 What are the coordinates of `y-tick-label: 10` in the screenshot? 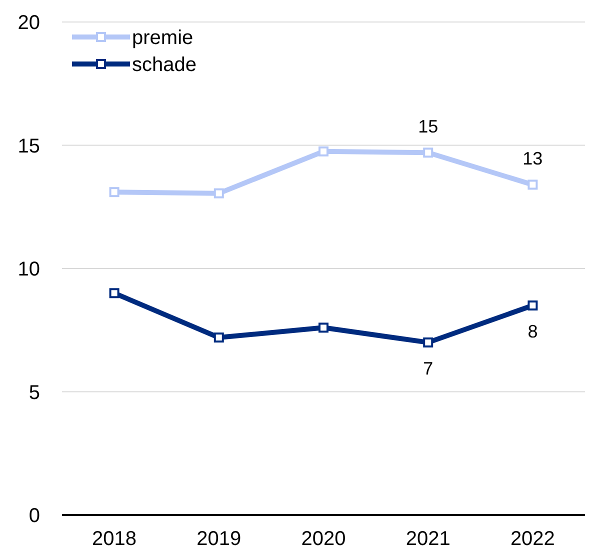 It's located at (29, 269).